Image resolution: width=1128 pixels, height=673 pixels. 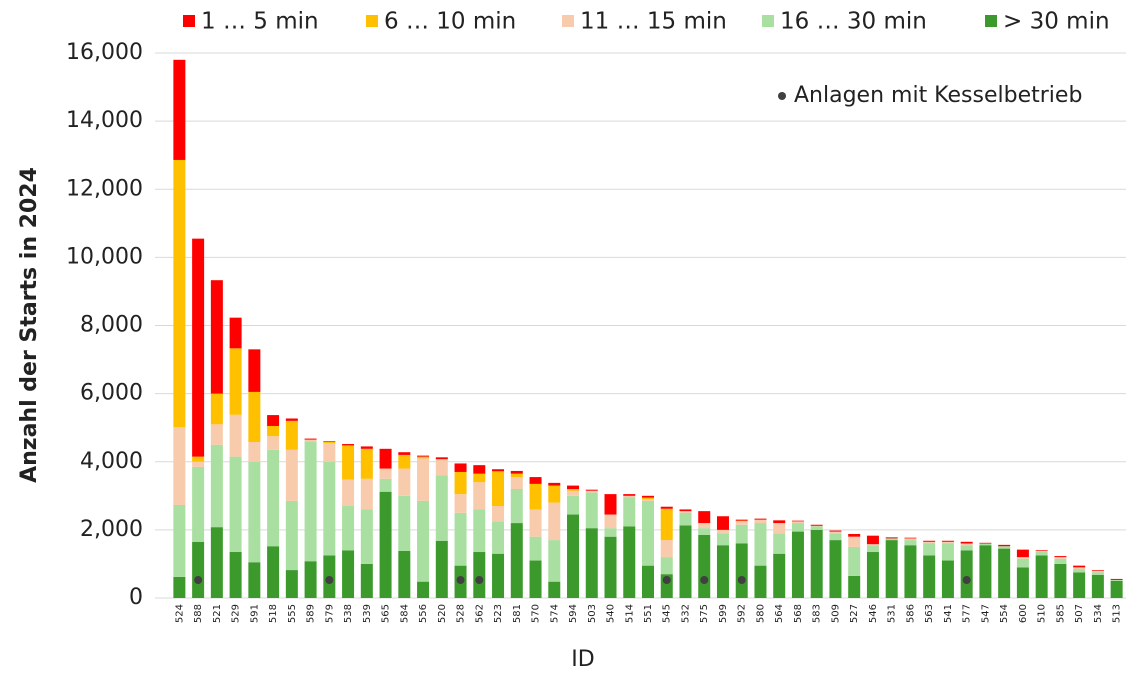 I want to click on x-tick-label: 514, so click(x=629, y=613).